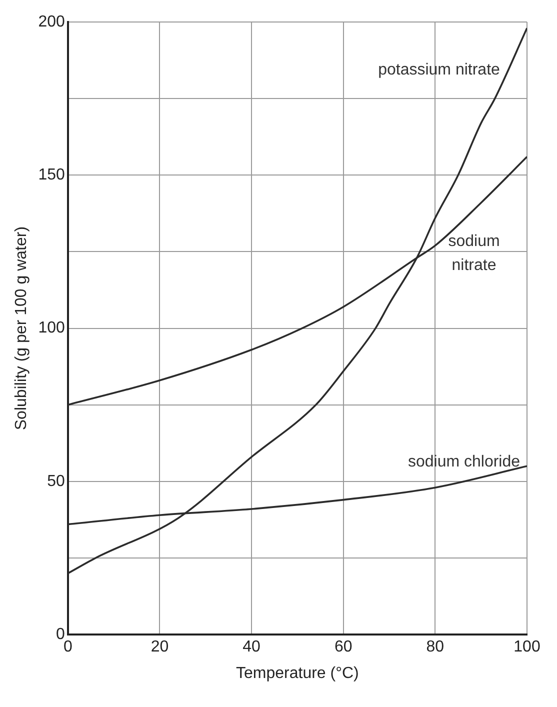 Image resolution: width=557 pixels, height=707 pixels. What do you see at coordinates (21, 328) in the screenshot?
I see `y-axis-title: Solubility (g per 100 g water)` at bounding box center [21, 328].